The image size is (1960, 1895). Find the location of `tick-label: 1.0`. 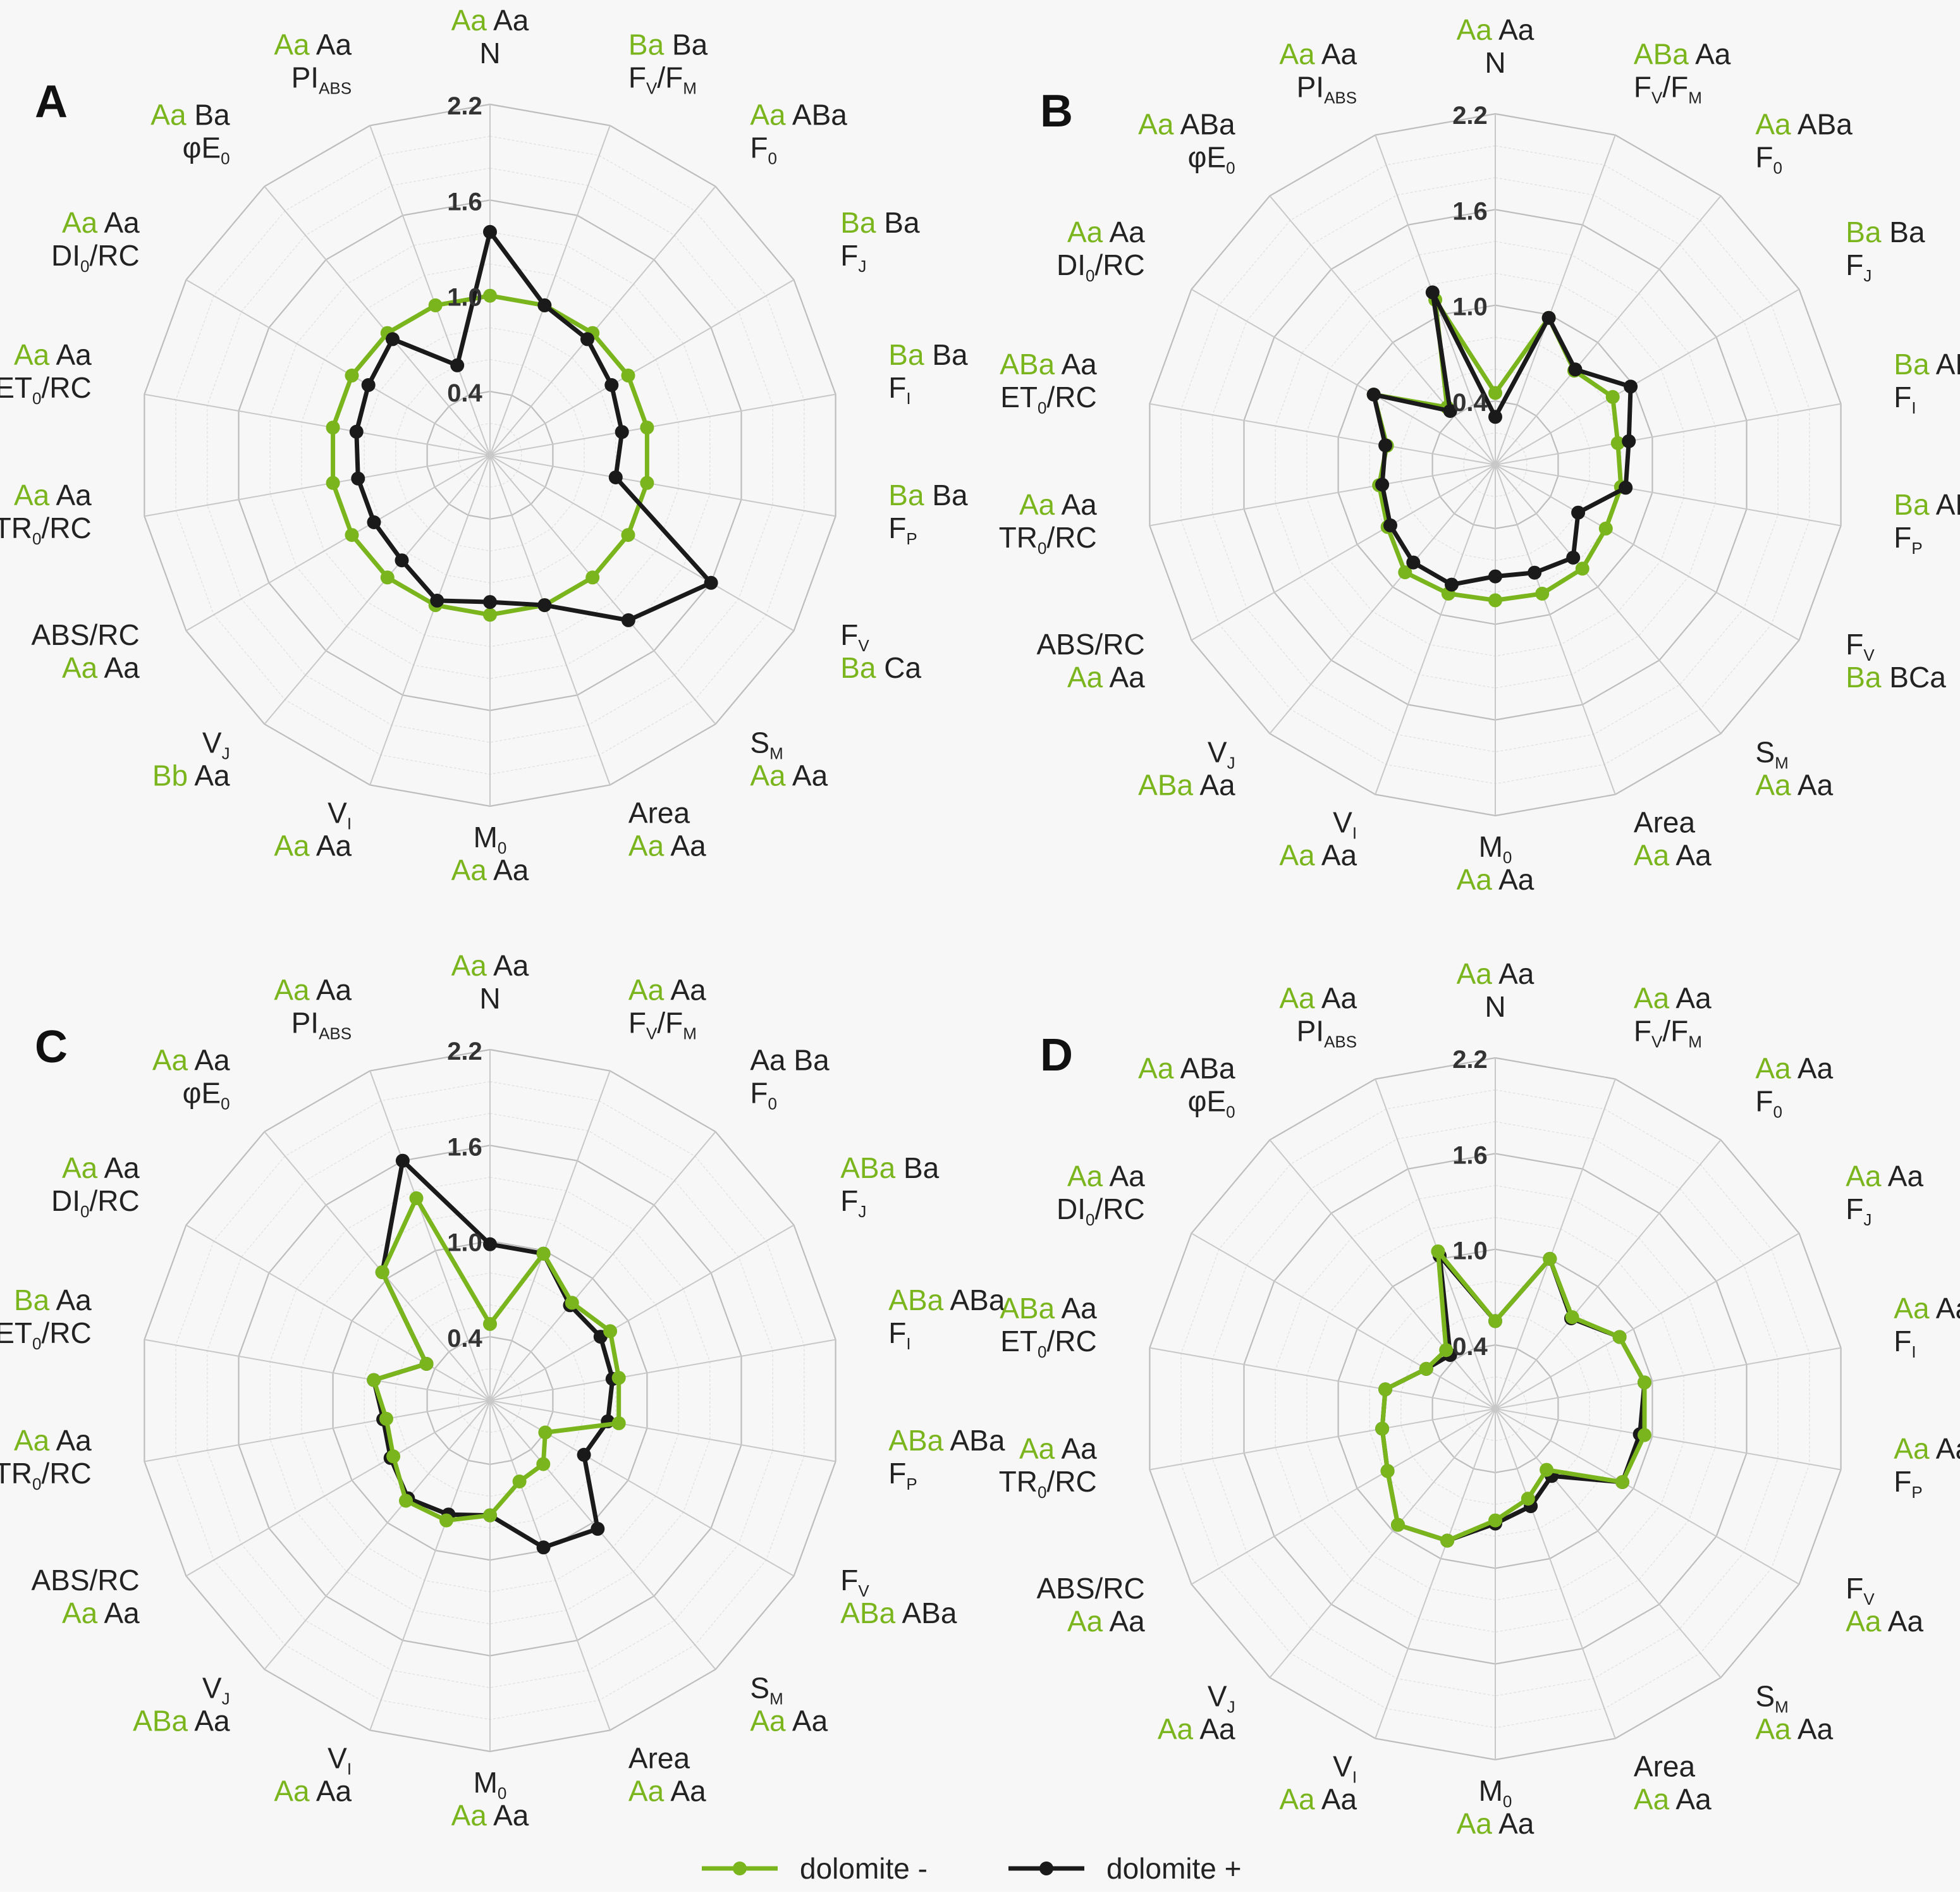

tick-label: 1.0 is located at coordinates (1470, 307).